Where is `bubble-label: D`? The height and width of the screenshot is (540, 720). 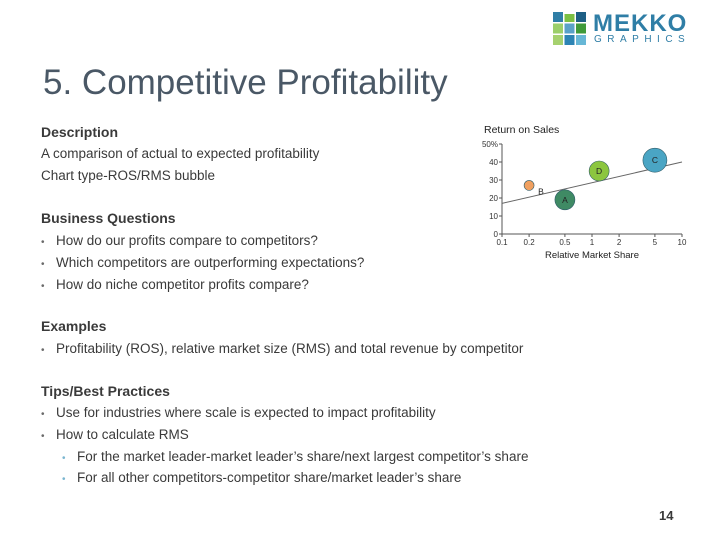 bubble-label: D is located at coordinates (599, 171).